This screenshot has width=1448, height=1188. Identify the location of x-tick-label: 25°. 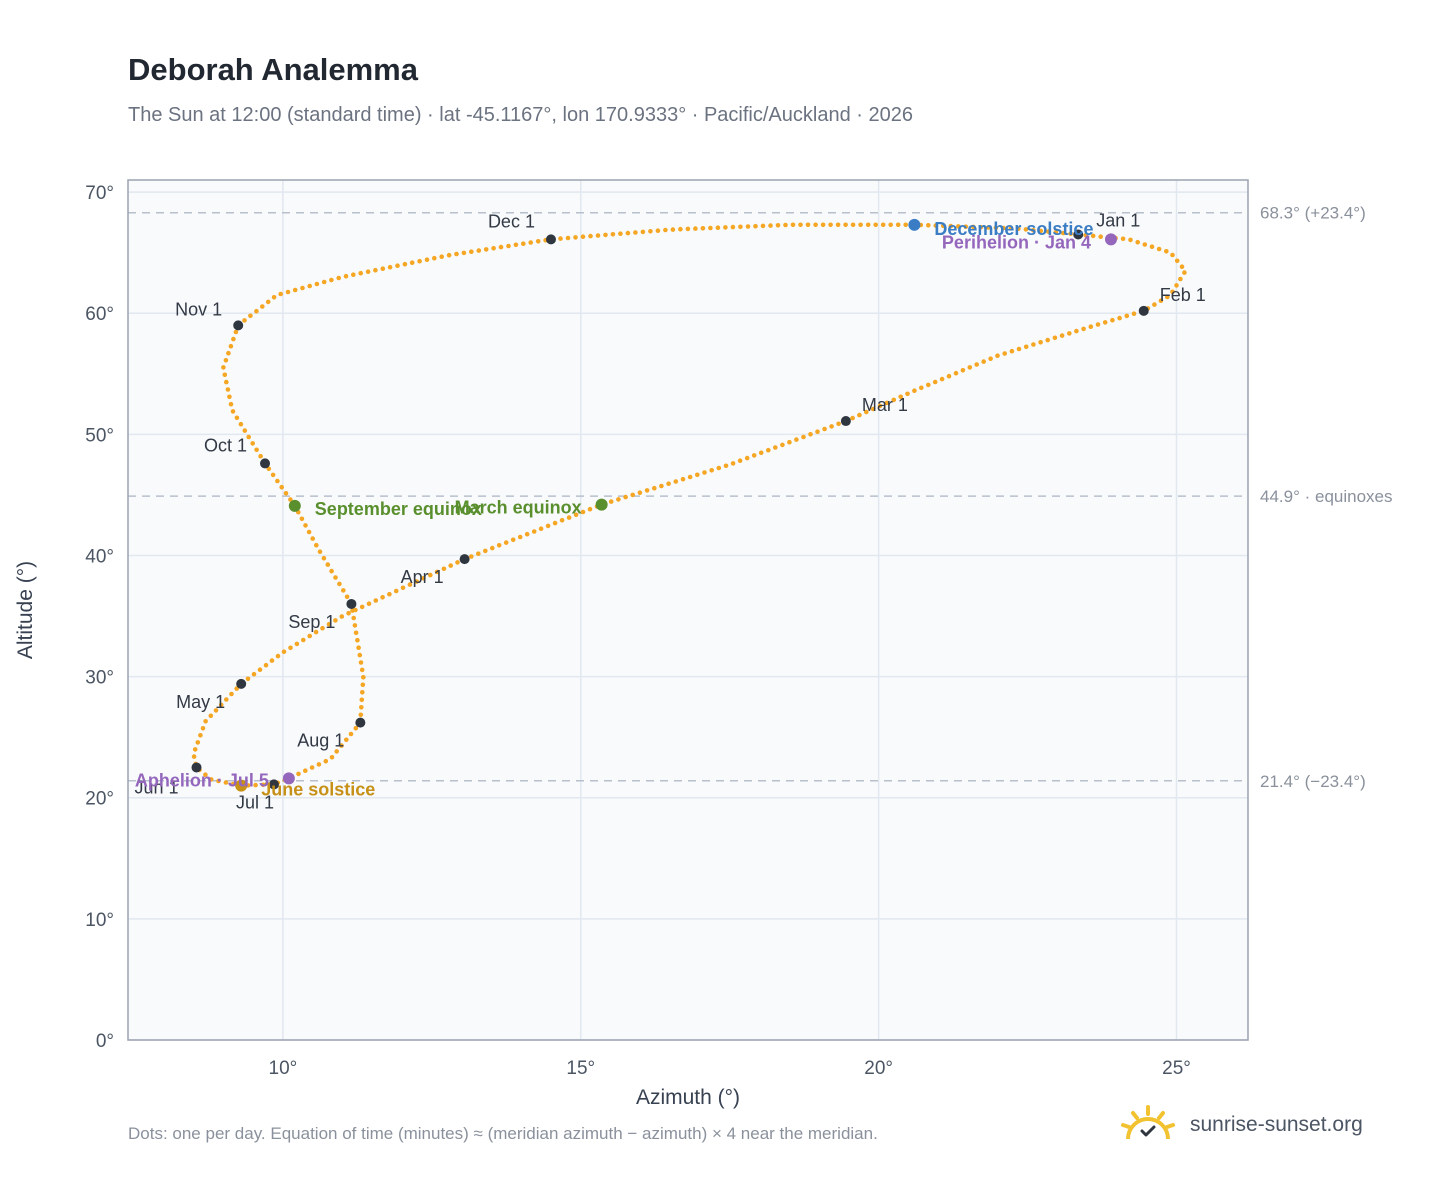
(1176, 1068).